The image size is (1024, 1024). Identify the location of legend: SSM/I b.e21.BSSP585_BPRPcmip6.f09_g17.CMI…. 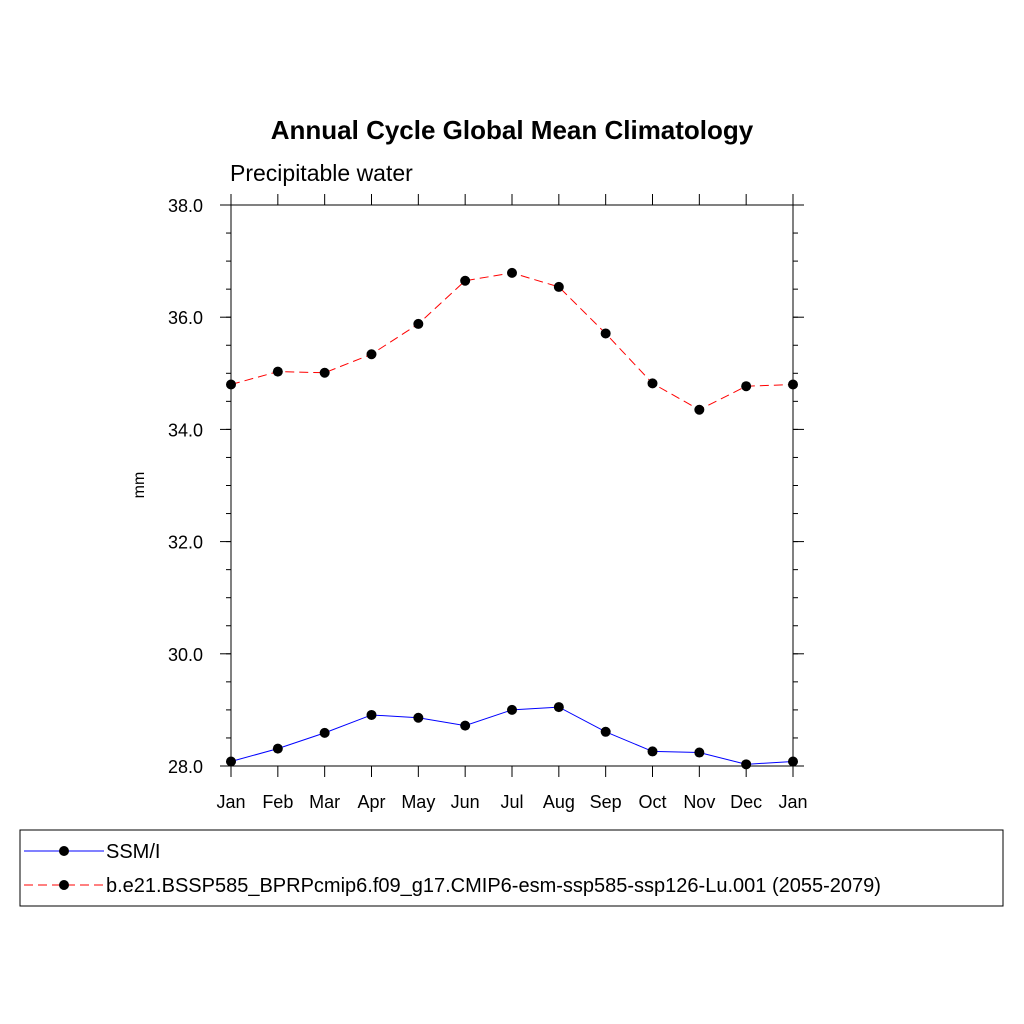
(511, 868).